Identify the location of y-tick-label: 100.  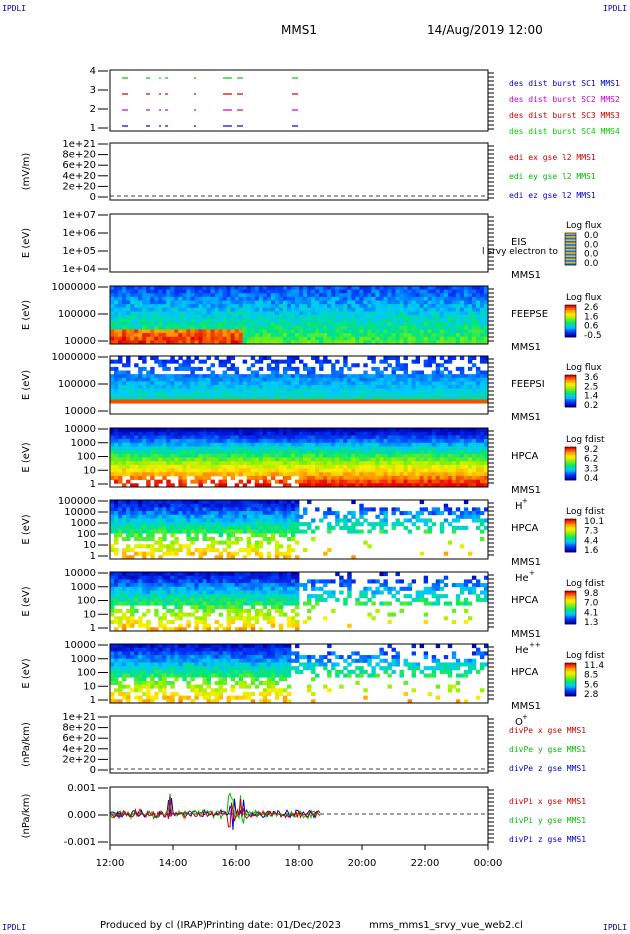
(86, 601).